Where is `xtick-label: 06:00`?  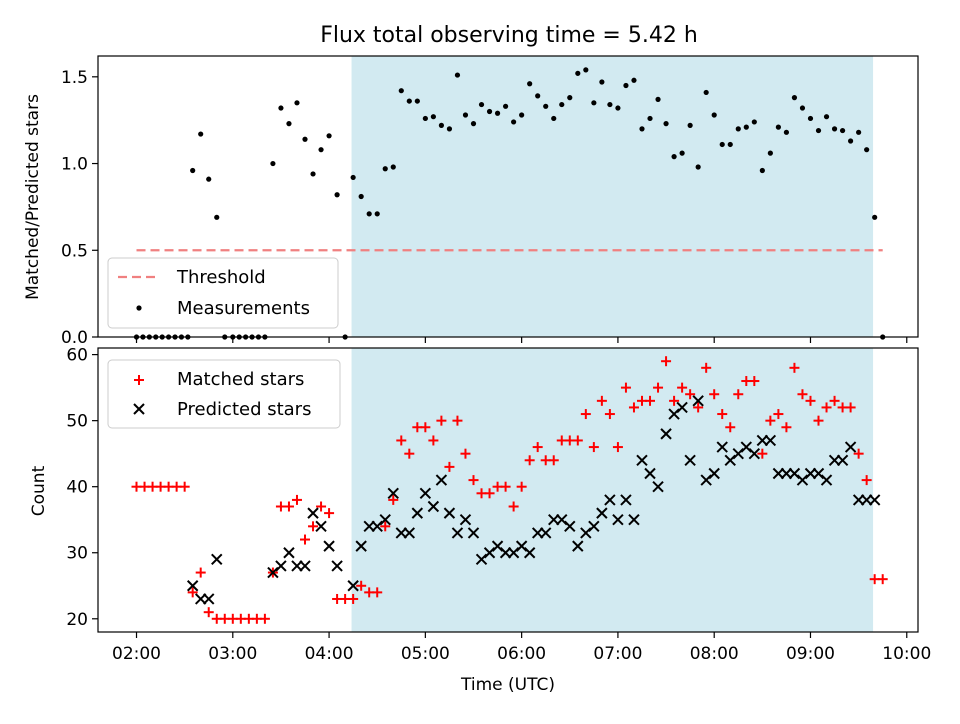
xtick-label: 06:00 is located at coordinates (521, 654).